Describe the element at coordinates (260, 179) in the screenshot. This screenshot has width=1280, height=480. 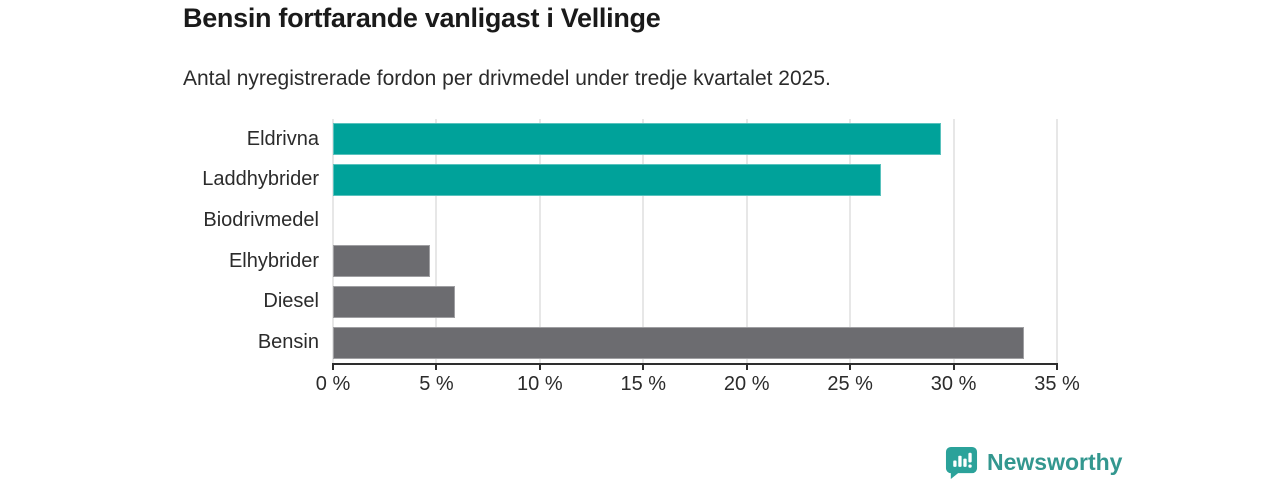
I see `category-label-laddhybrider: Laddhybrider` at that location.